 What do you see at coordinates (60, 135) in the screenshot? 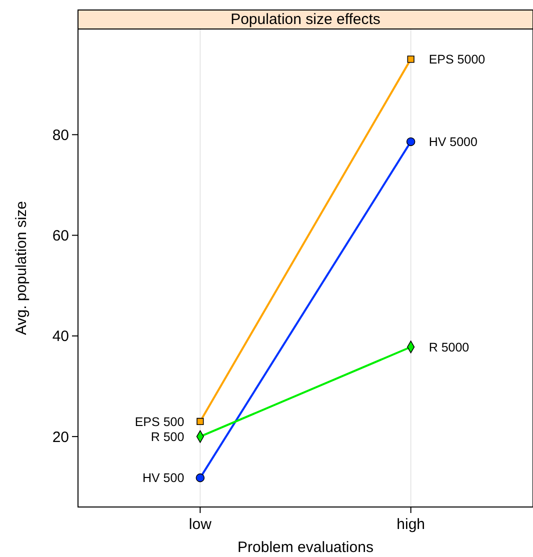
I see `y-tick-label: 80` at bounding box center [60, 135].